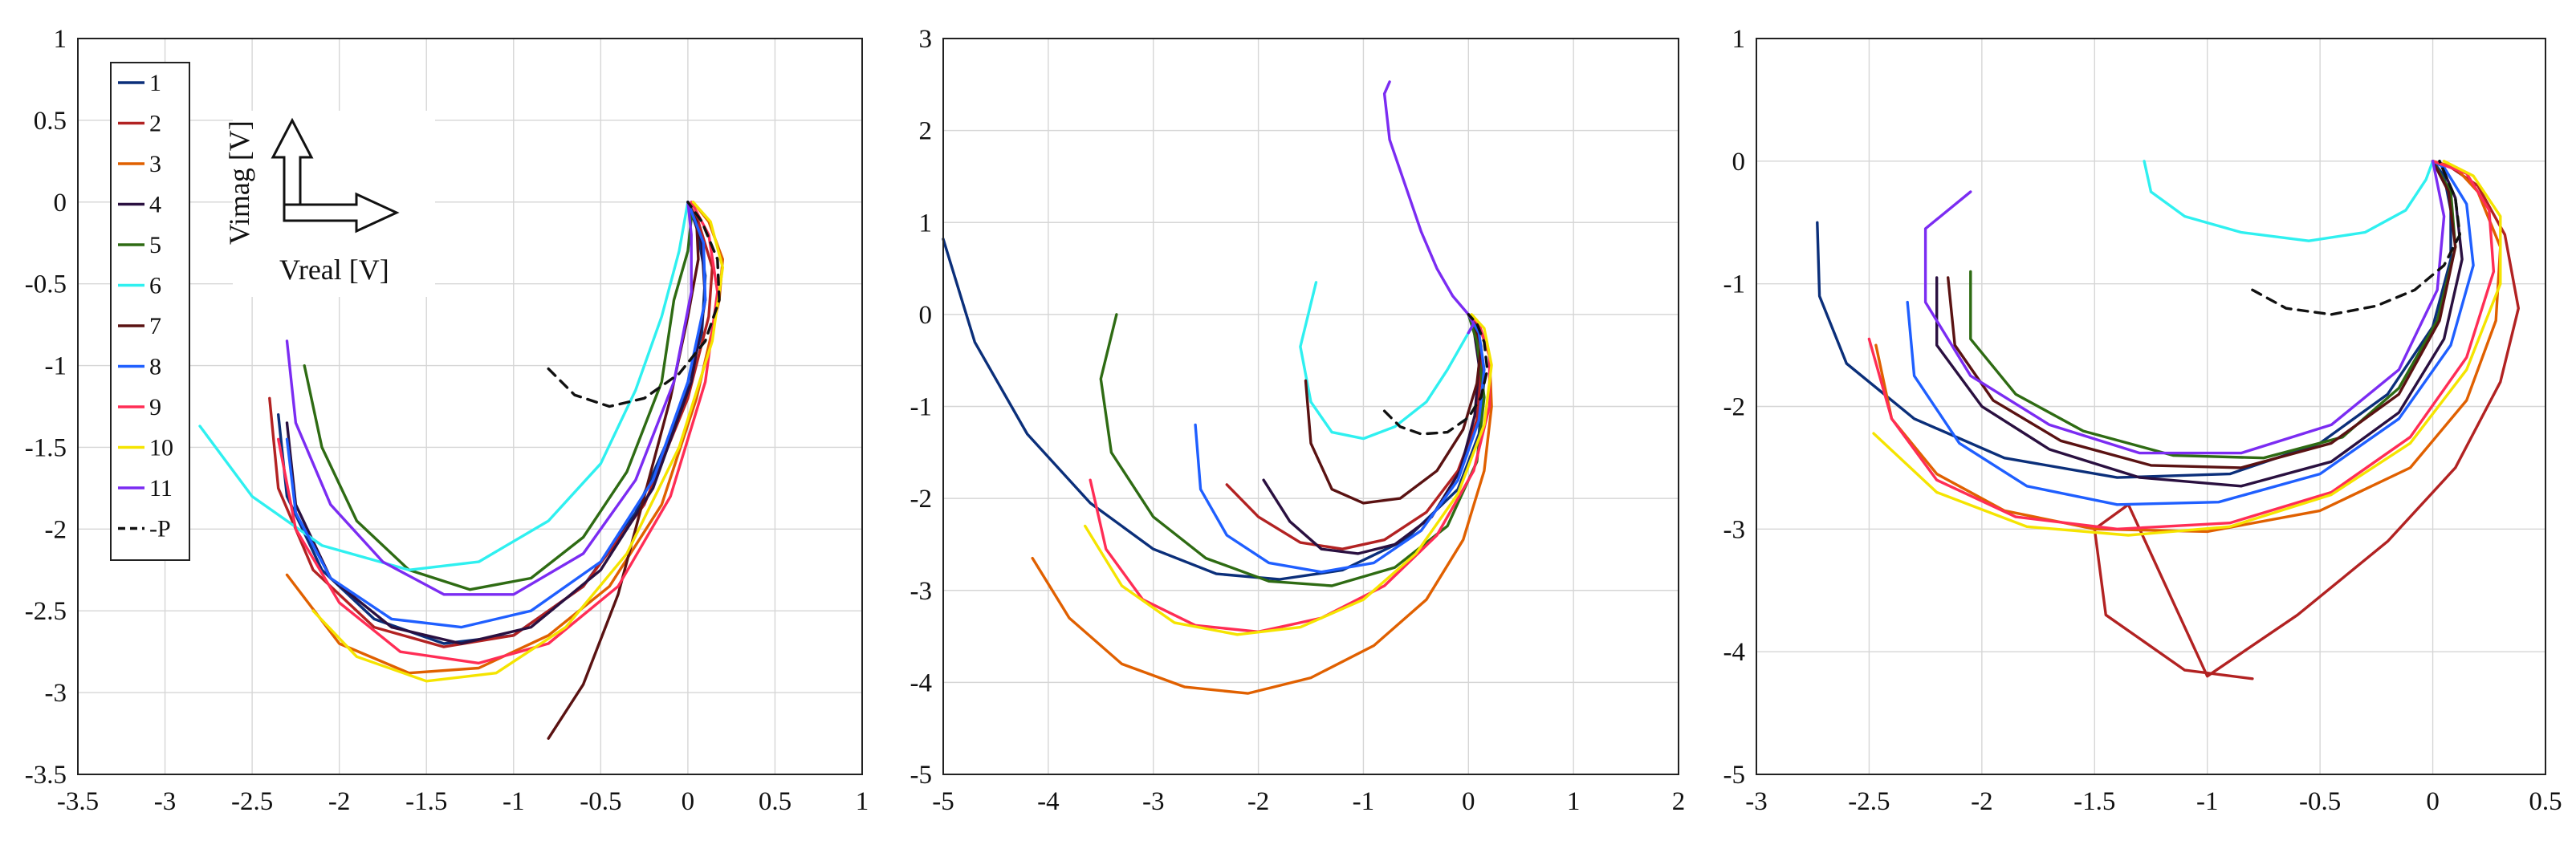 The width and height of the screenshot is (2576, 849). Describe the element at coordinates (943, 801) in the screenshot. I see `x-tick-label: -5` at that location.